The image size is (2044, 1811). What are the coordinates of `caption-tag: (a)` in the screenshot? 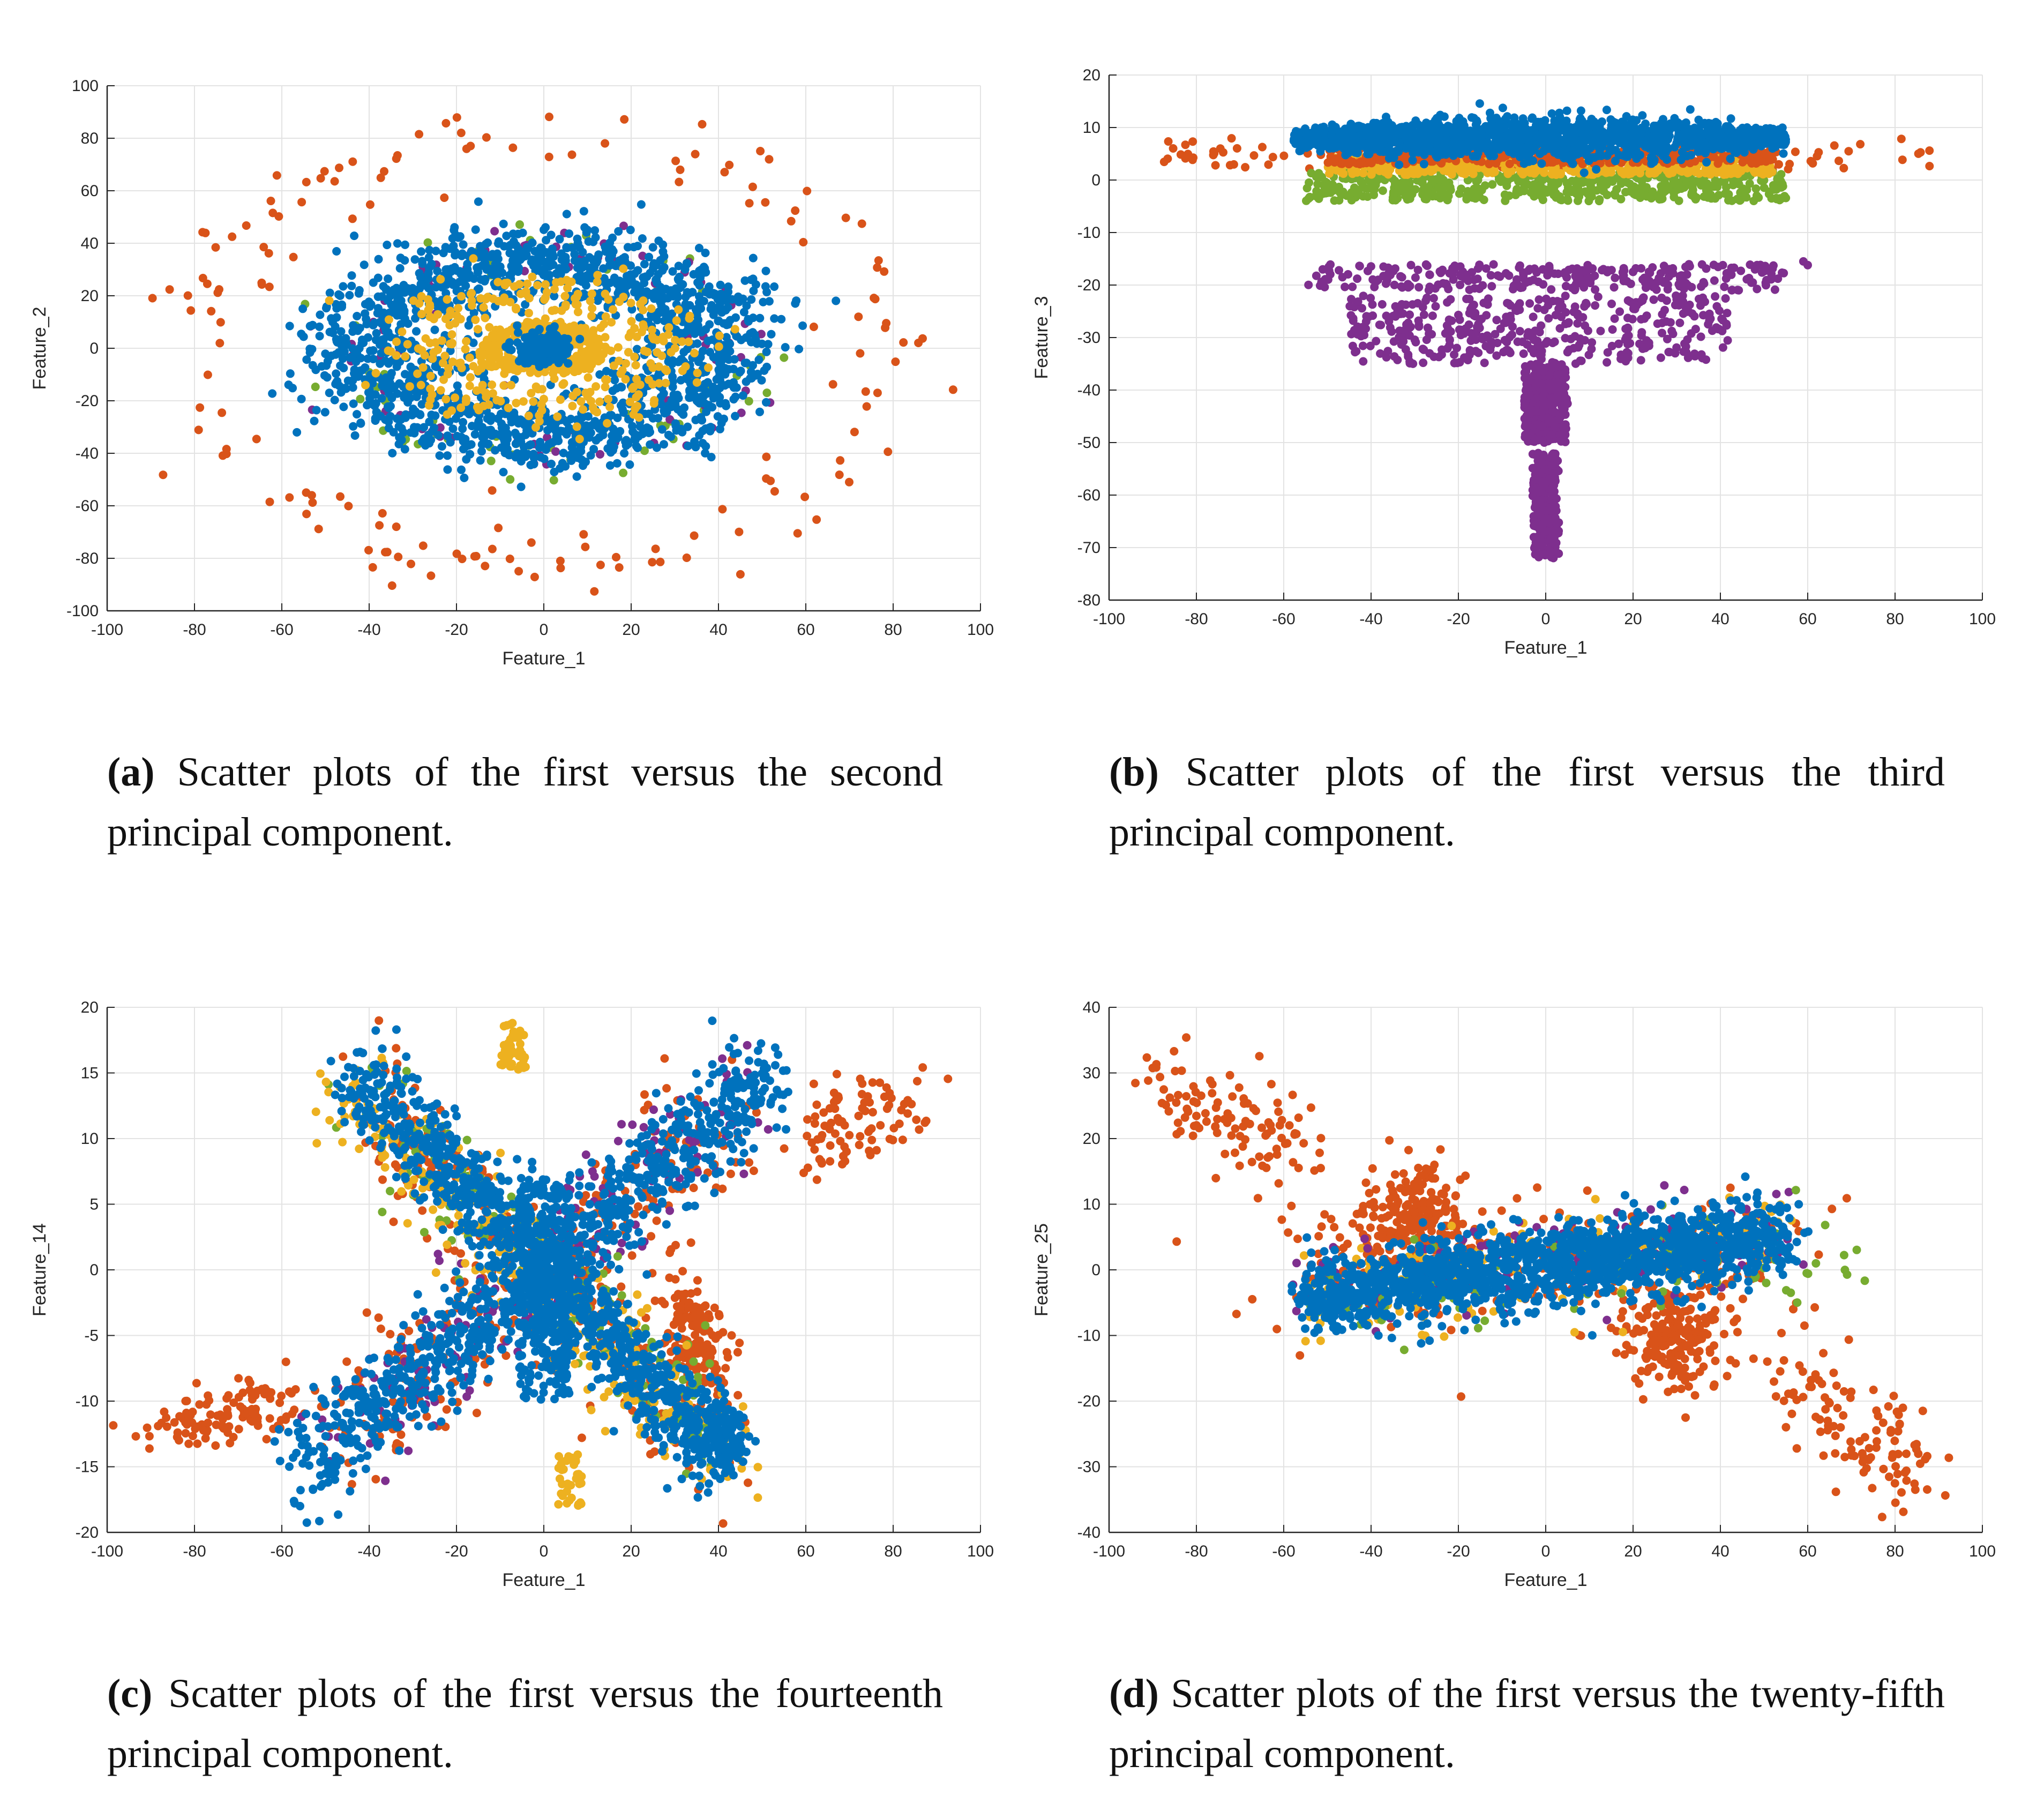 It's located at (131, 772).